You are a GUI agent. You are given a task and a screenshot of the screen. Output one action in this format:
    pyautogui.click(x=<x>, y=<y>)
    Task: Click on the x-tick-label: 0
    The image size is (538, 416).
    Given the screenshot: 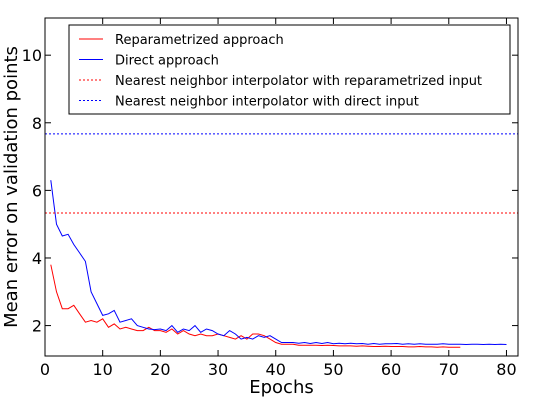 What is the action you would take?
    pyautogui.click(x=45, y=369)
    